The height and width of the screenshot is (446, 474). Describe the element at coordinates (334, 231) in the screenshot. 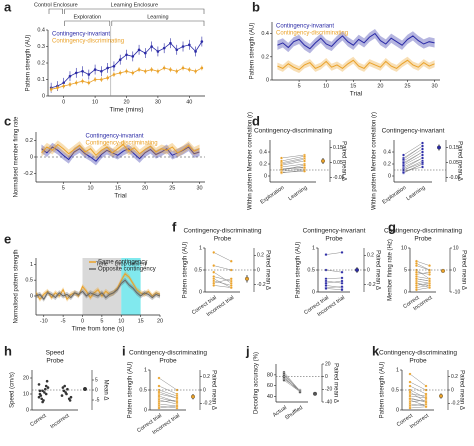

I see `chart-title: Contingency-invariant` at that location.